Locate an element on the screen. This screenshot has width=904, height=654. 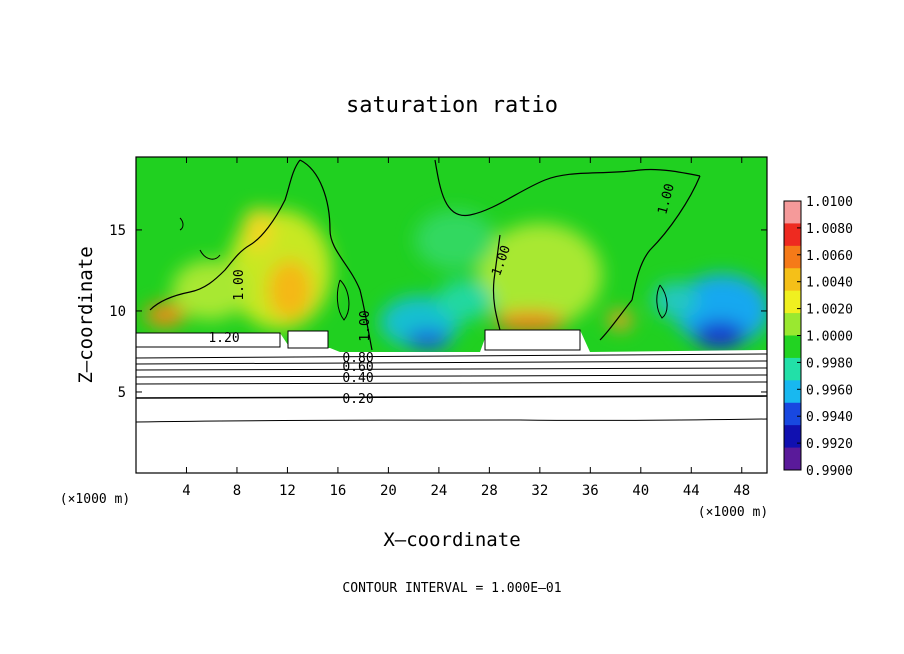
x-tick-label: 36 is located at coordinates (590, 491).